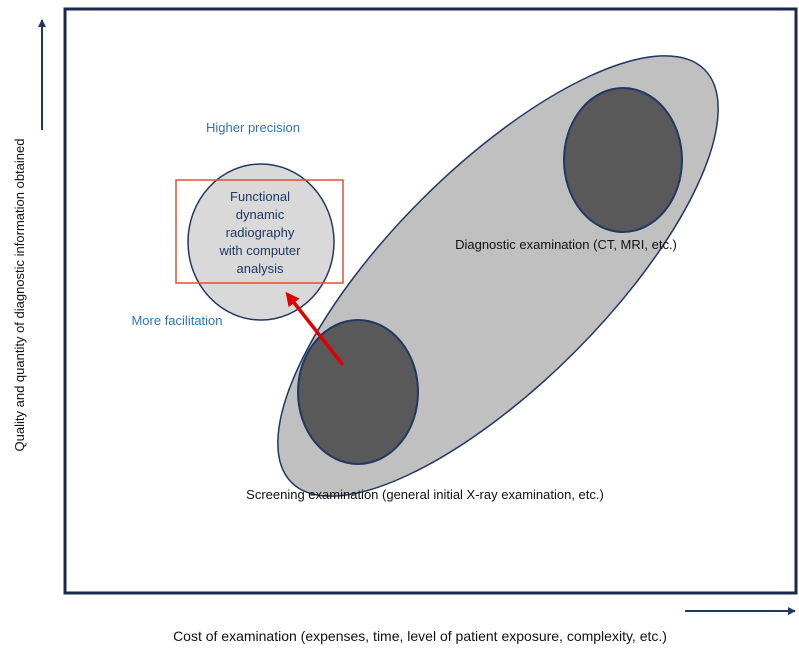 Image resolution: width=799 pixels, height=650 pixels. Describe the element at coordinates (260, 268) in the screenshot. I see `functional-line: analysis` at that location.